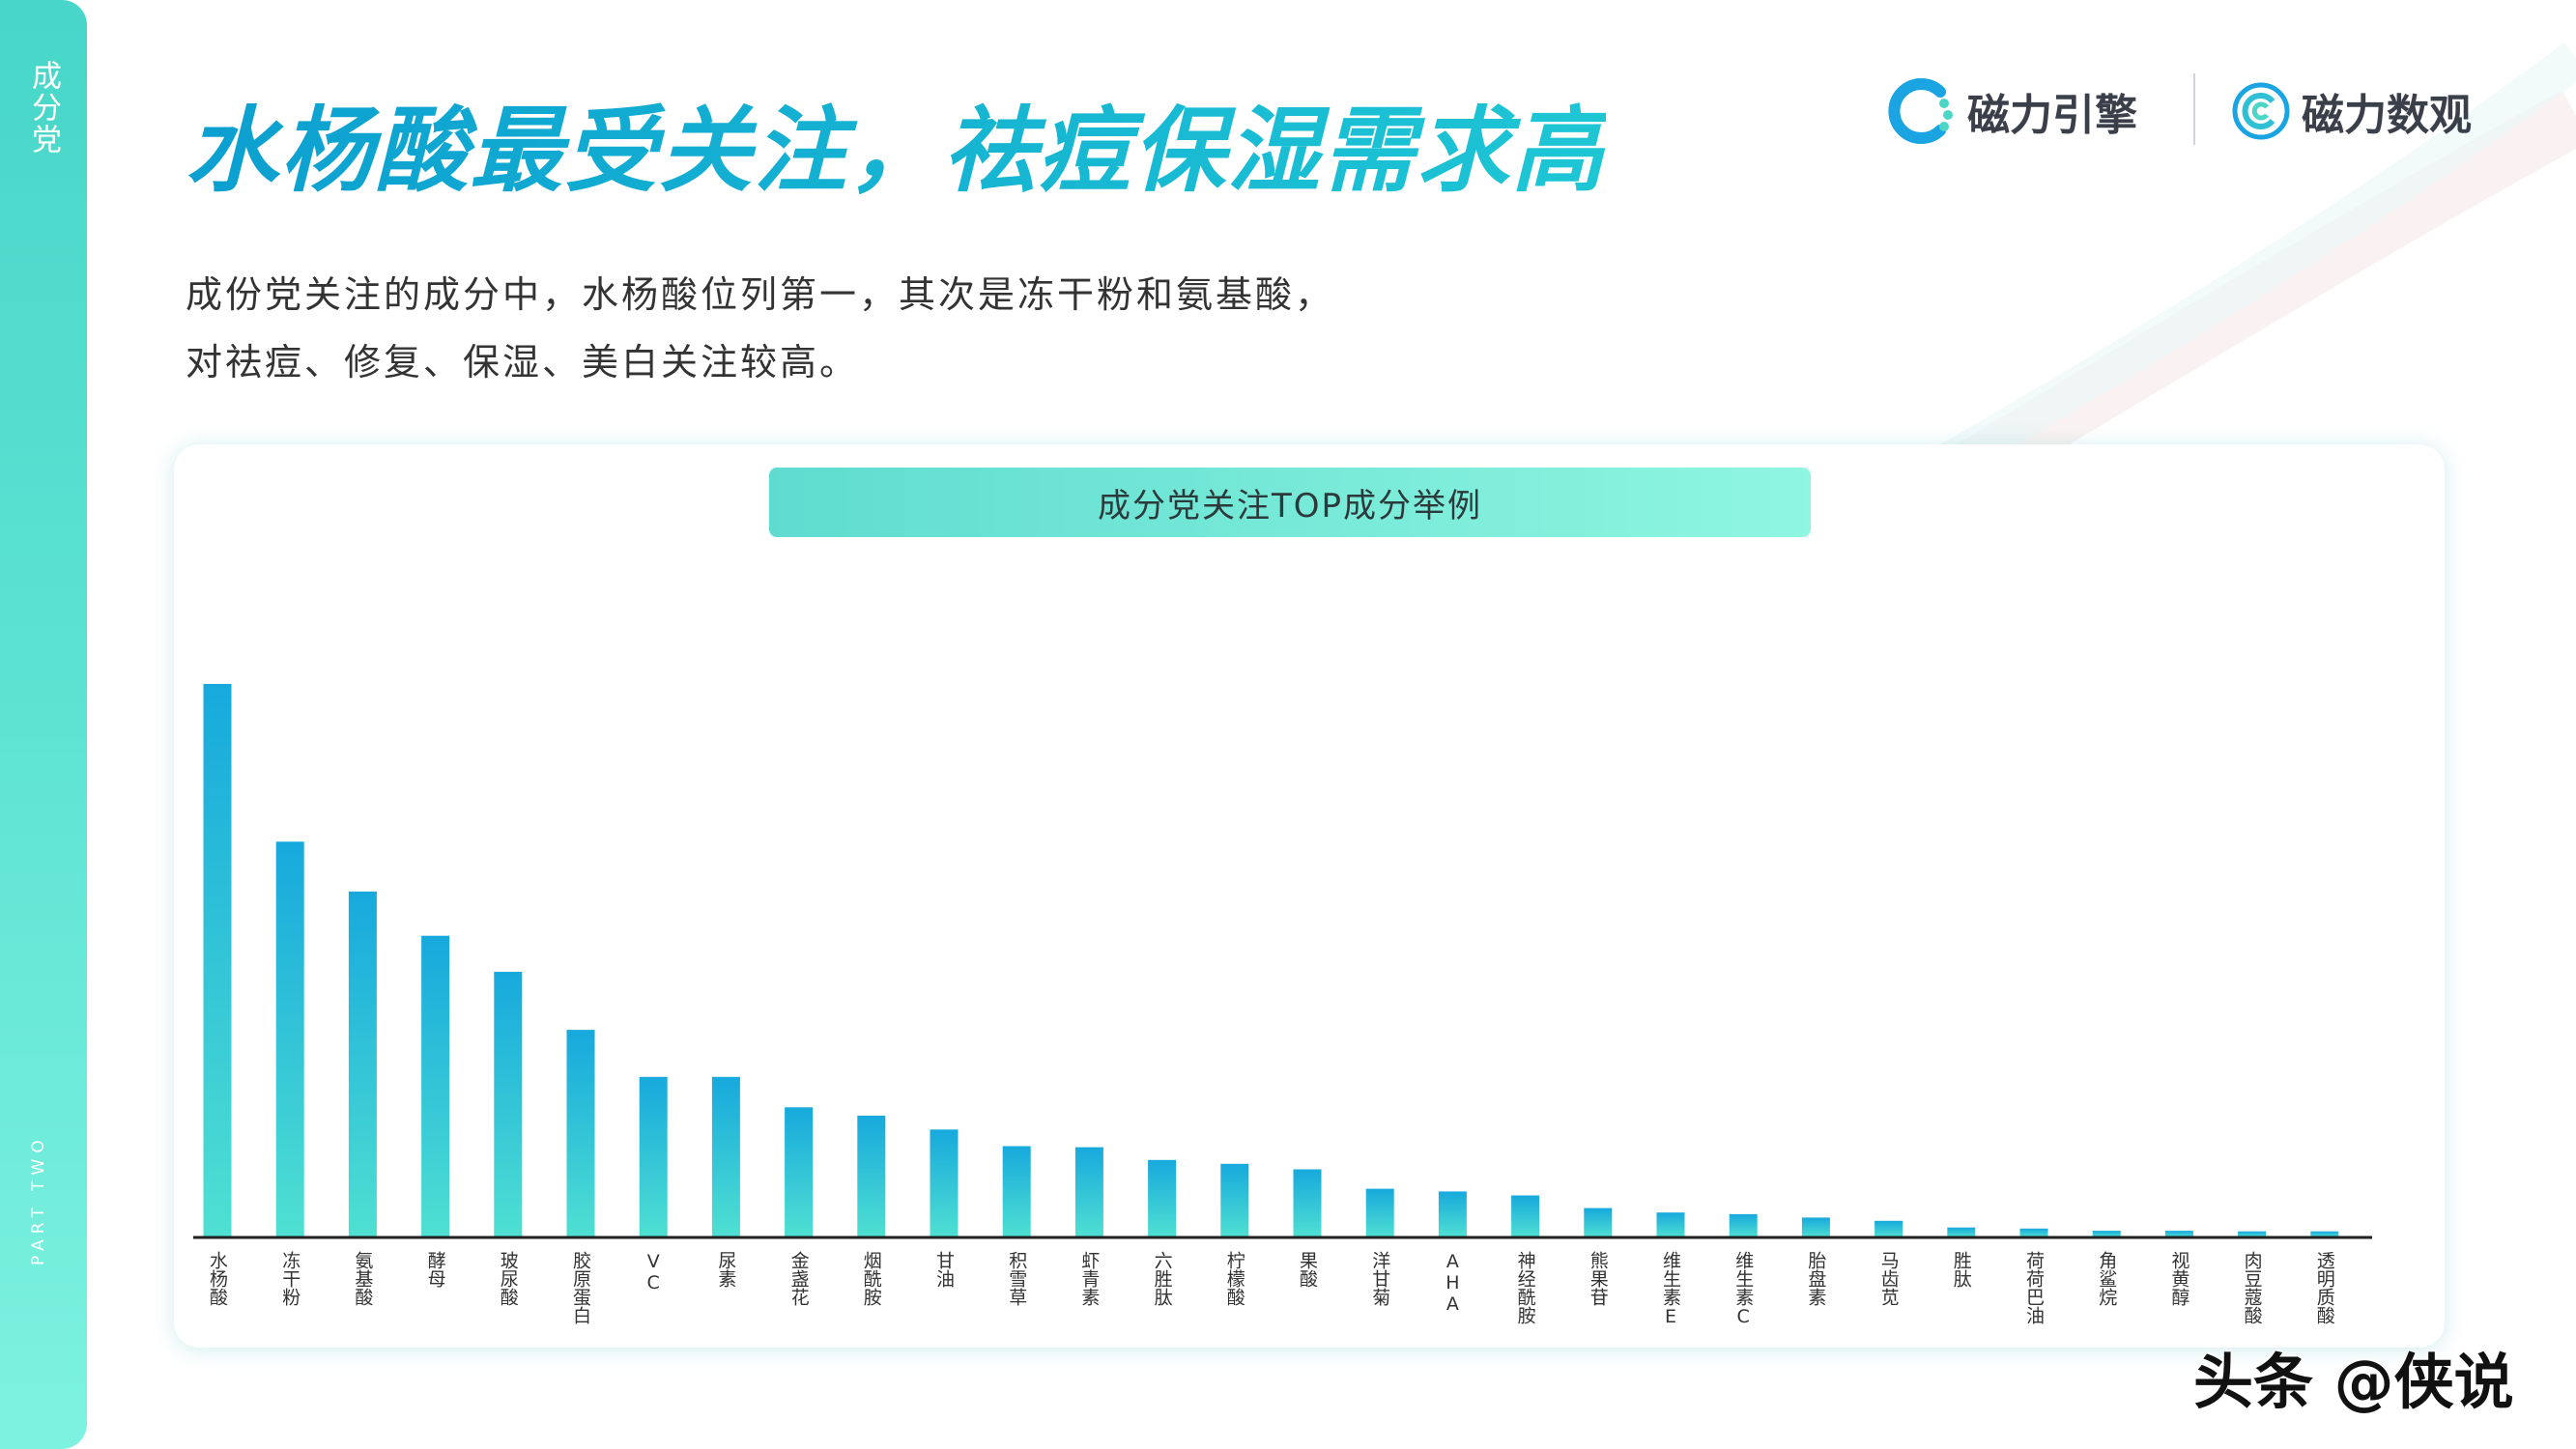  Describe the element at coordinates (2253, 1287) in the screenshot. I see `x-tick-label: 肉豆蔻酸` at that location.